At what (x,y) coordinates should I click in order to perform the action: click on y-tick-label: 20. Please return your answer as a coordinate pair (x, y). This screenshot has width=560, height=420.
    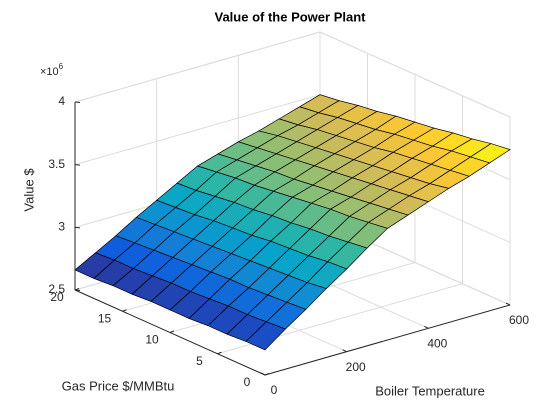
    Looking at the image, I should click on (57, 297).